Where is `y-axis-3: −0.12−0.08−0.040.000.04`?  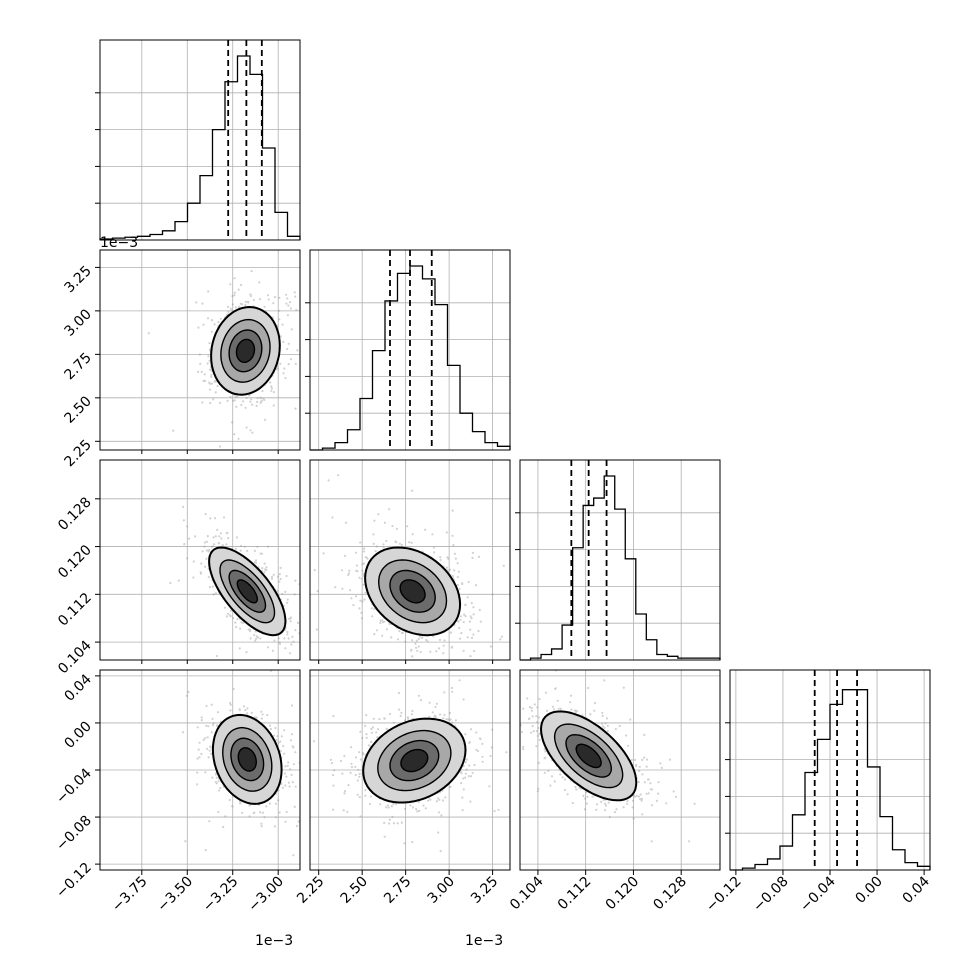
y-axis-3: −0.12−0.08−0.040.000.04 is located at coordinates (76, 786).